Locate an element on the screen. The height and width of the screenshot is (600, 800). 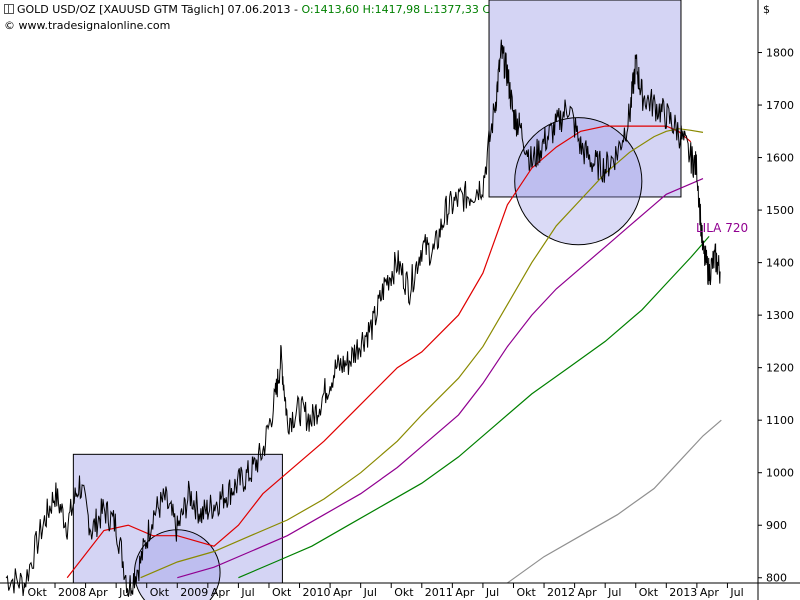
y-tick-label: 1200 is located at coordinates (780, 368).